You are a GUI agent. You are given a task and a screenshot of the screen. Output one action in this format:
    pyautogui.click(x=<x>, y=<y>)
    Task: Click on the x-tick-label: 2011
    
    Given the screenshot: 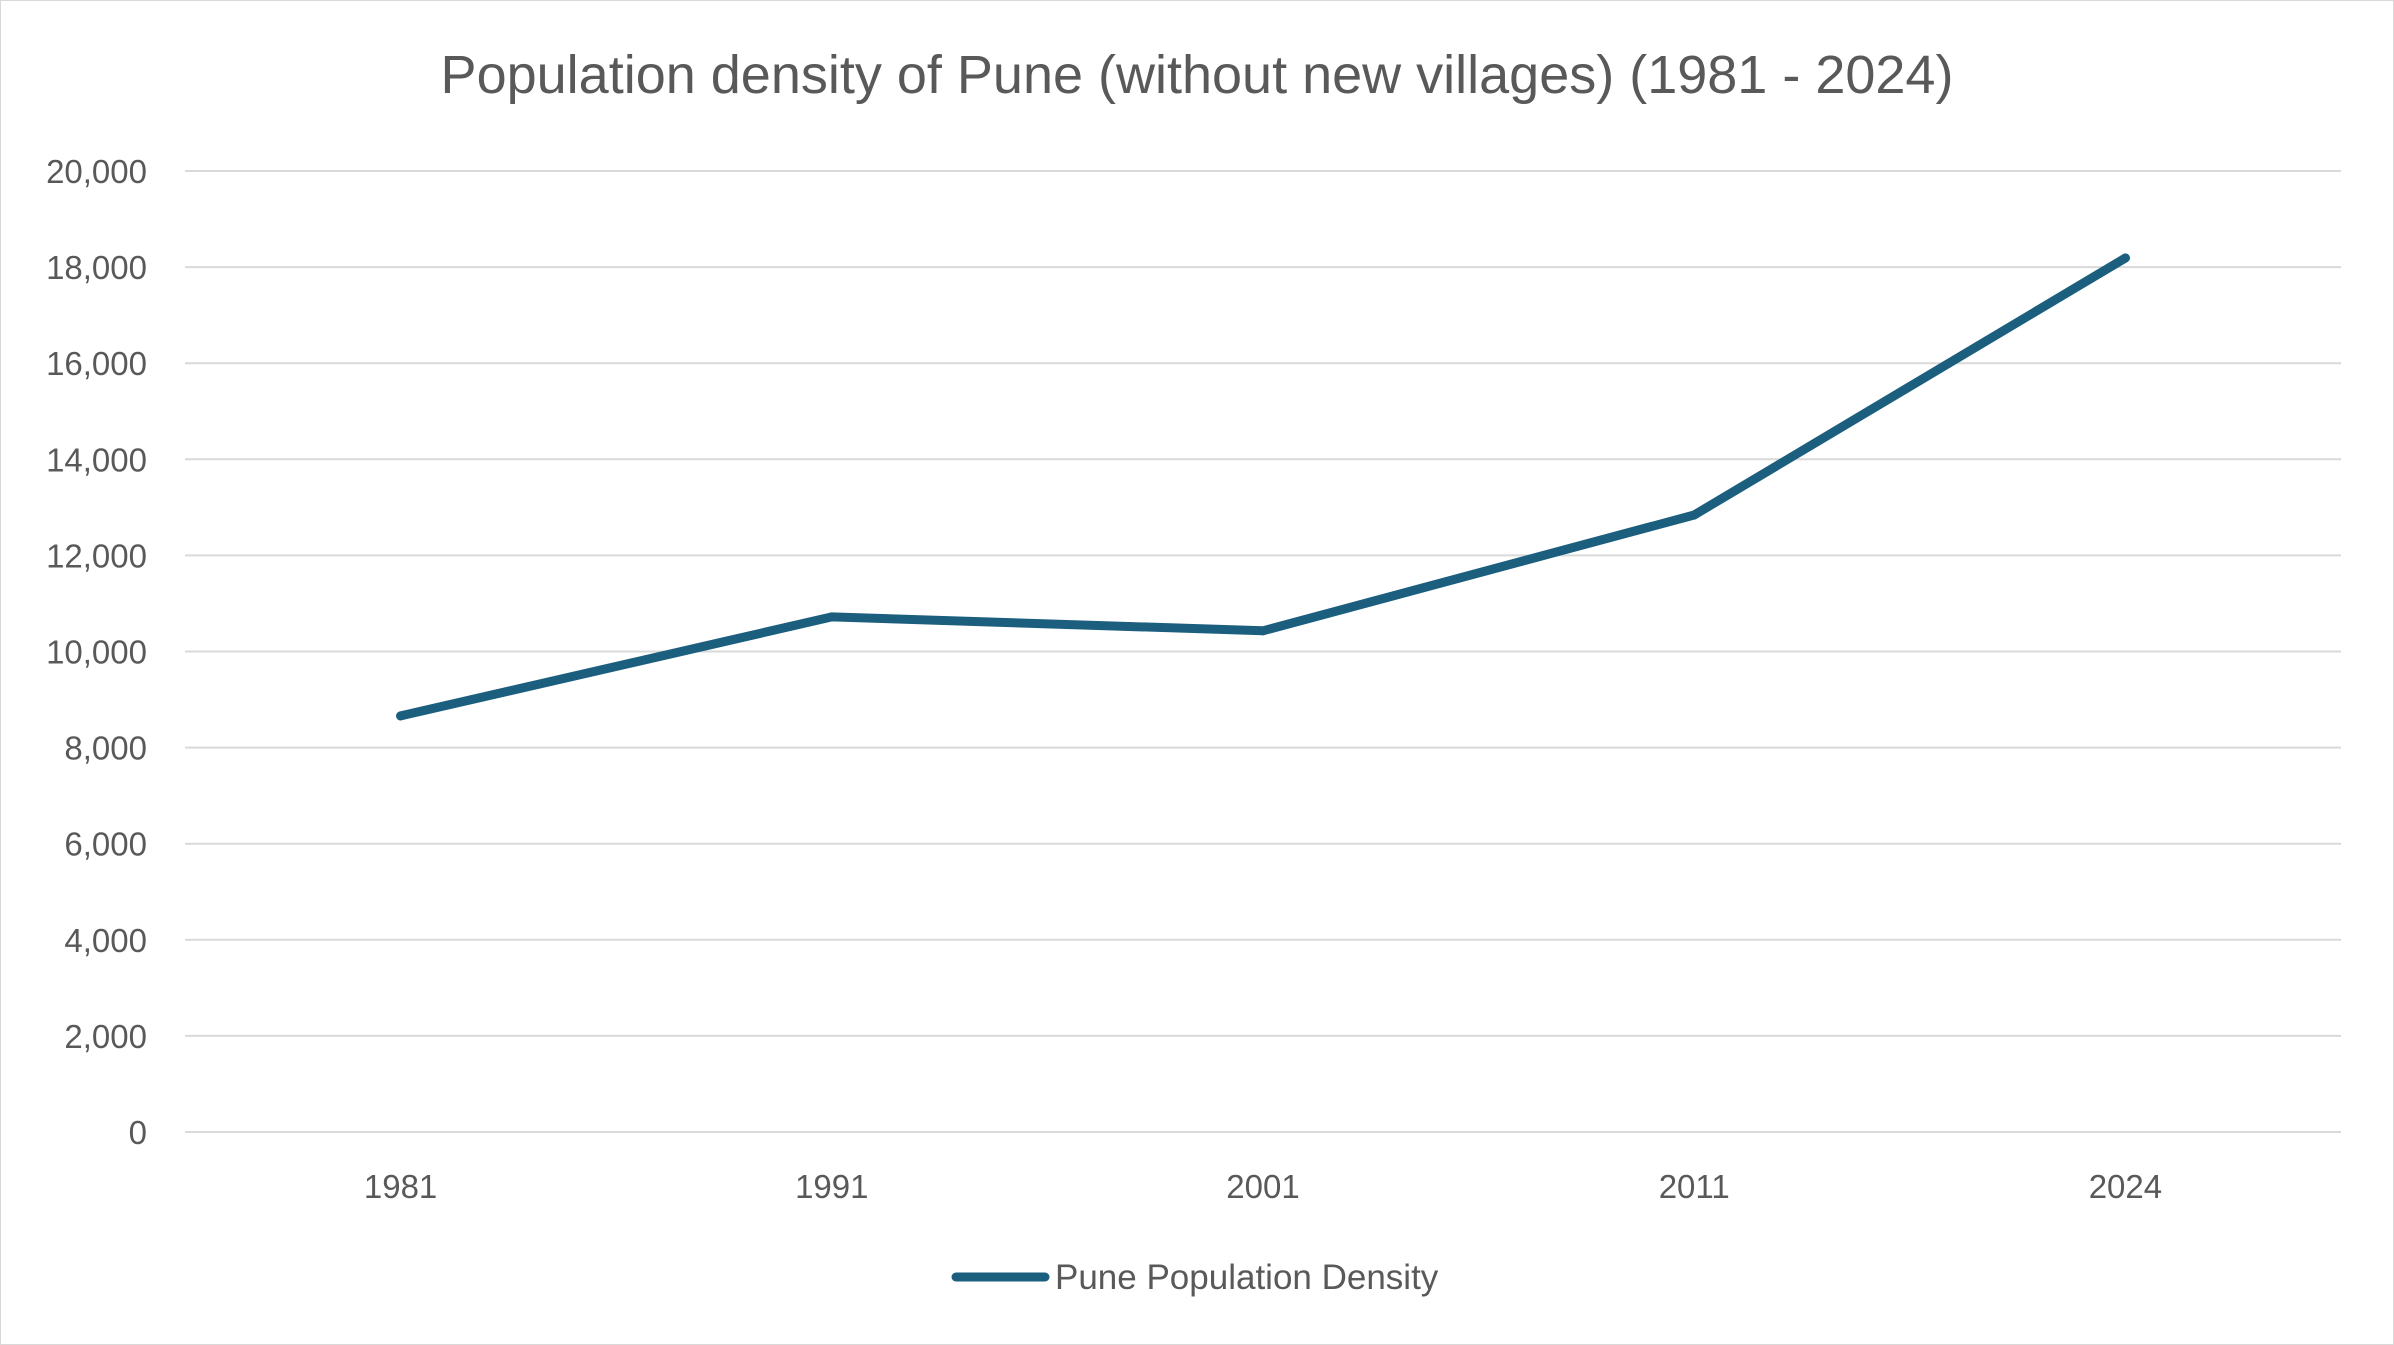 What is the action you would take?
    pyautogui.click(x=1694, y=1186)
    